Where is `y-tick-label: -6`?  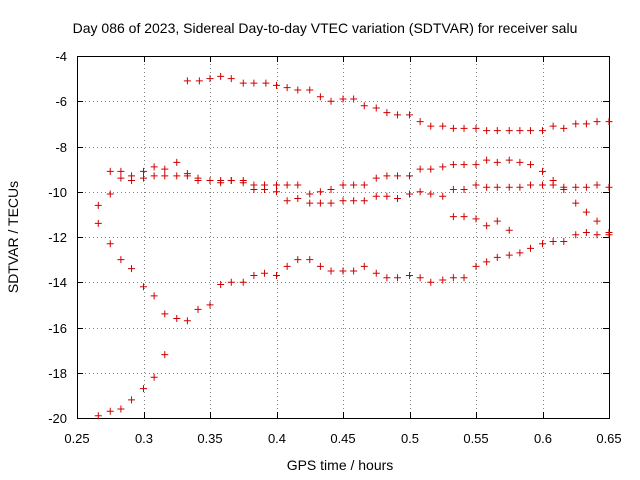 y-tick-label: -6 is located at coordinates (61, 101).